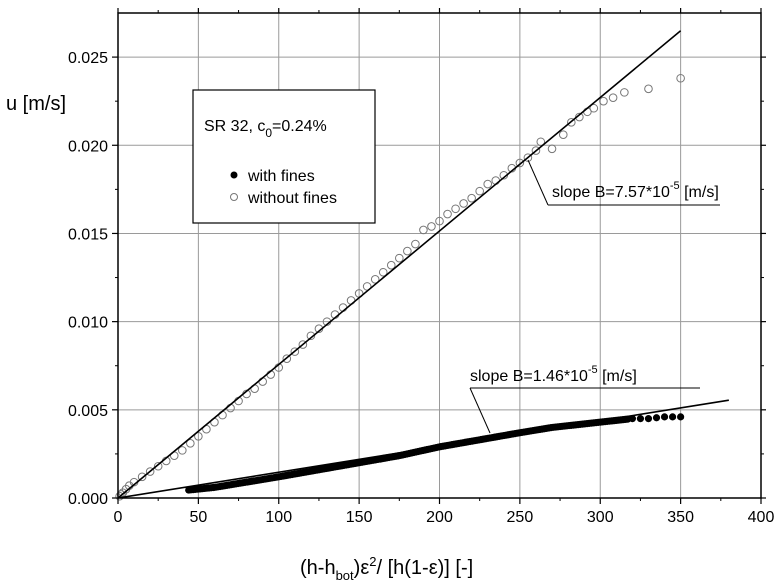  What do you see at coordinates (359, 517) in the screenshot?
I see `x-tick-label: 150` at bounding box center [359, 517].